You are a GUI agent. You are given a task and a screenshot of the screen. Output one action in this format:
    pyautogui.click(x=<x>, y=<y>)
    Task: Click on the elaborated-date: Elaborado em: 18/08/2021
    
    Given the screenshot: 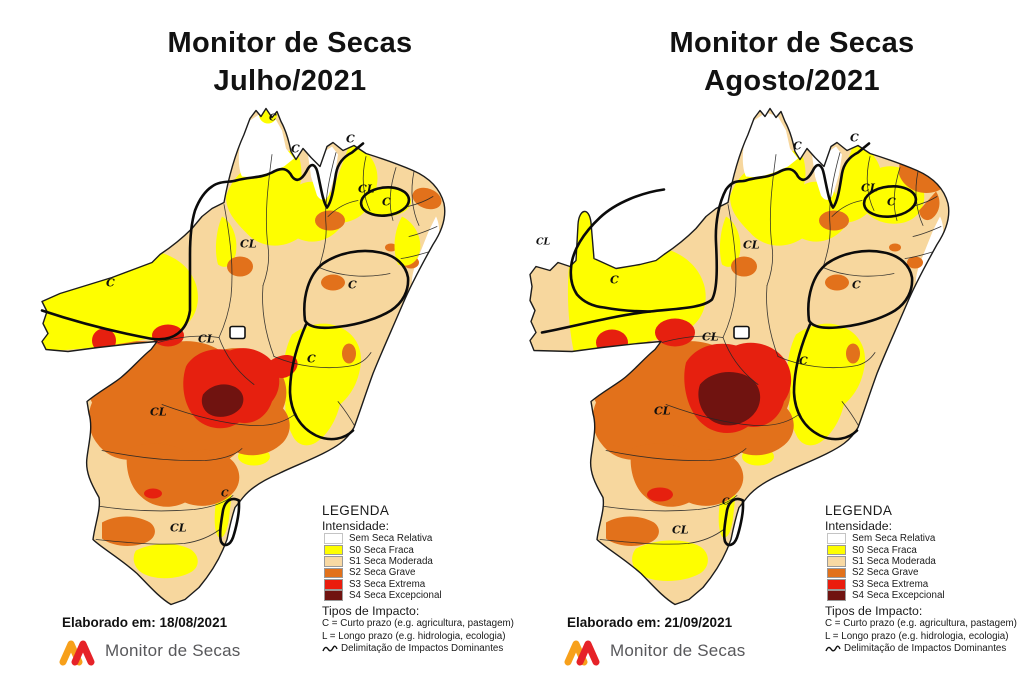 What is the action you would take?
    pyautogui.click(x=145, y=622)
    